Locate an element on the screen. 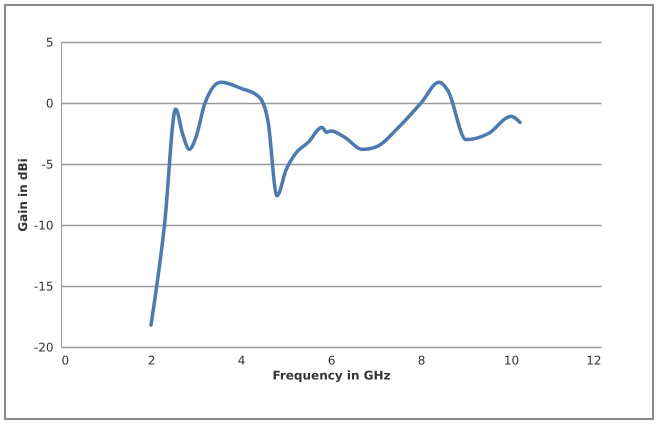 This screenshot has height=426, width=658. x-tick-label: 2 is located at coordinates (152, 361).